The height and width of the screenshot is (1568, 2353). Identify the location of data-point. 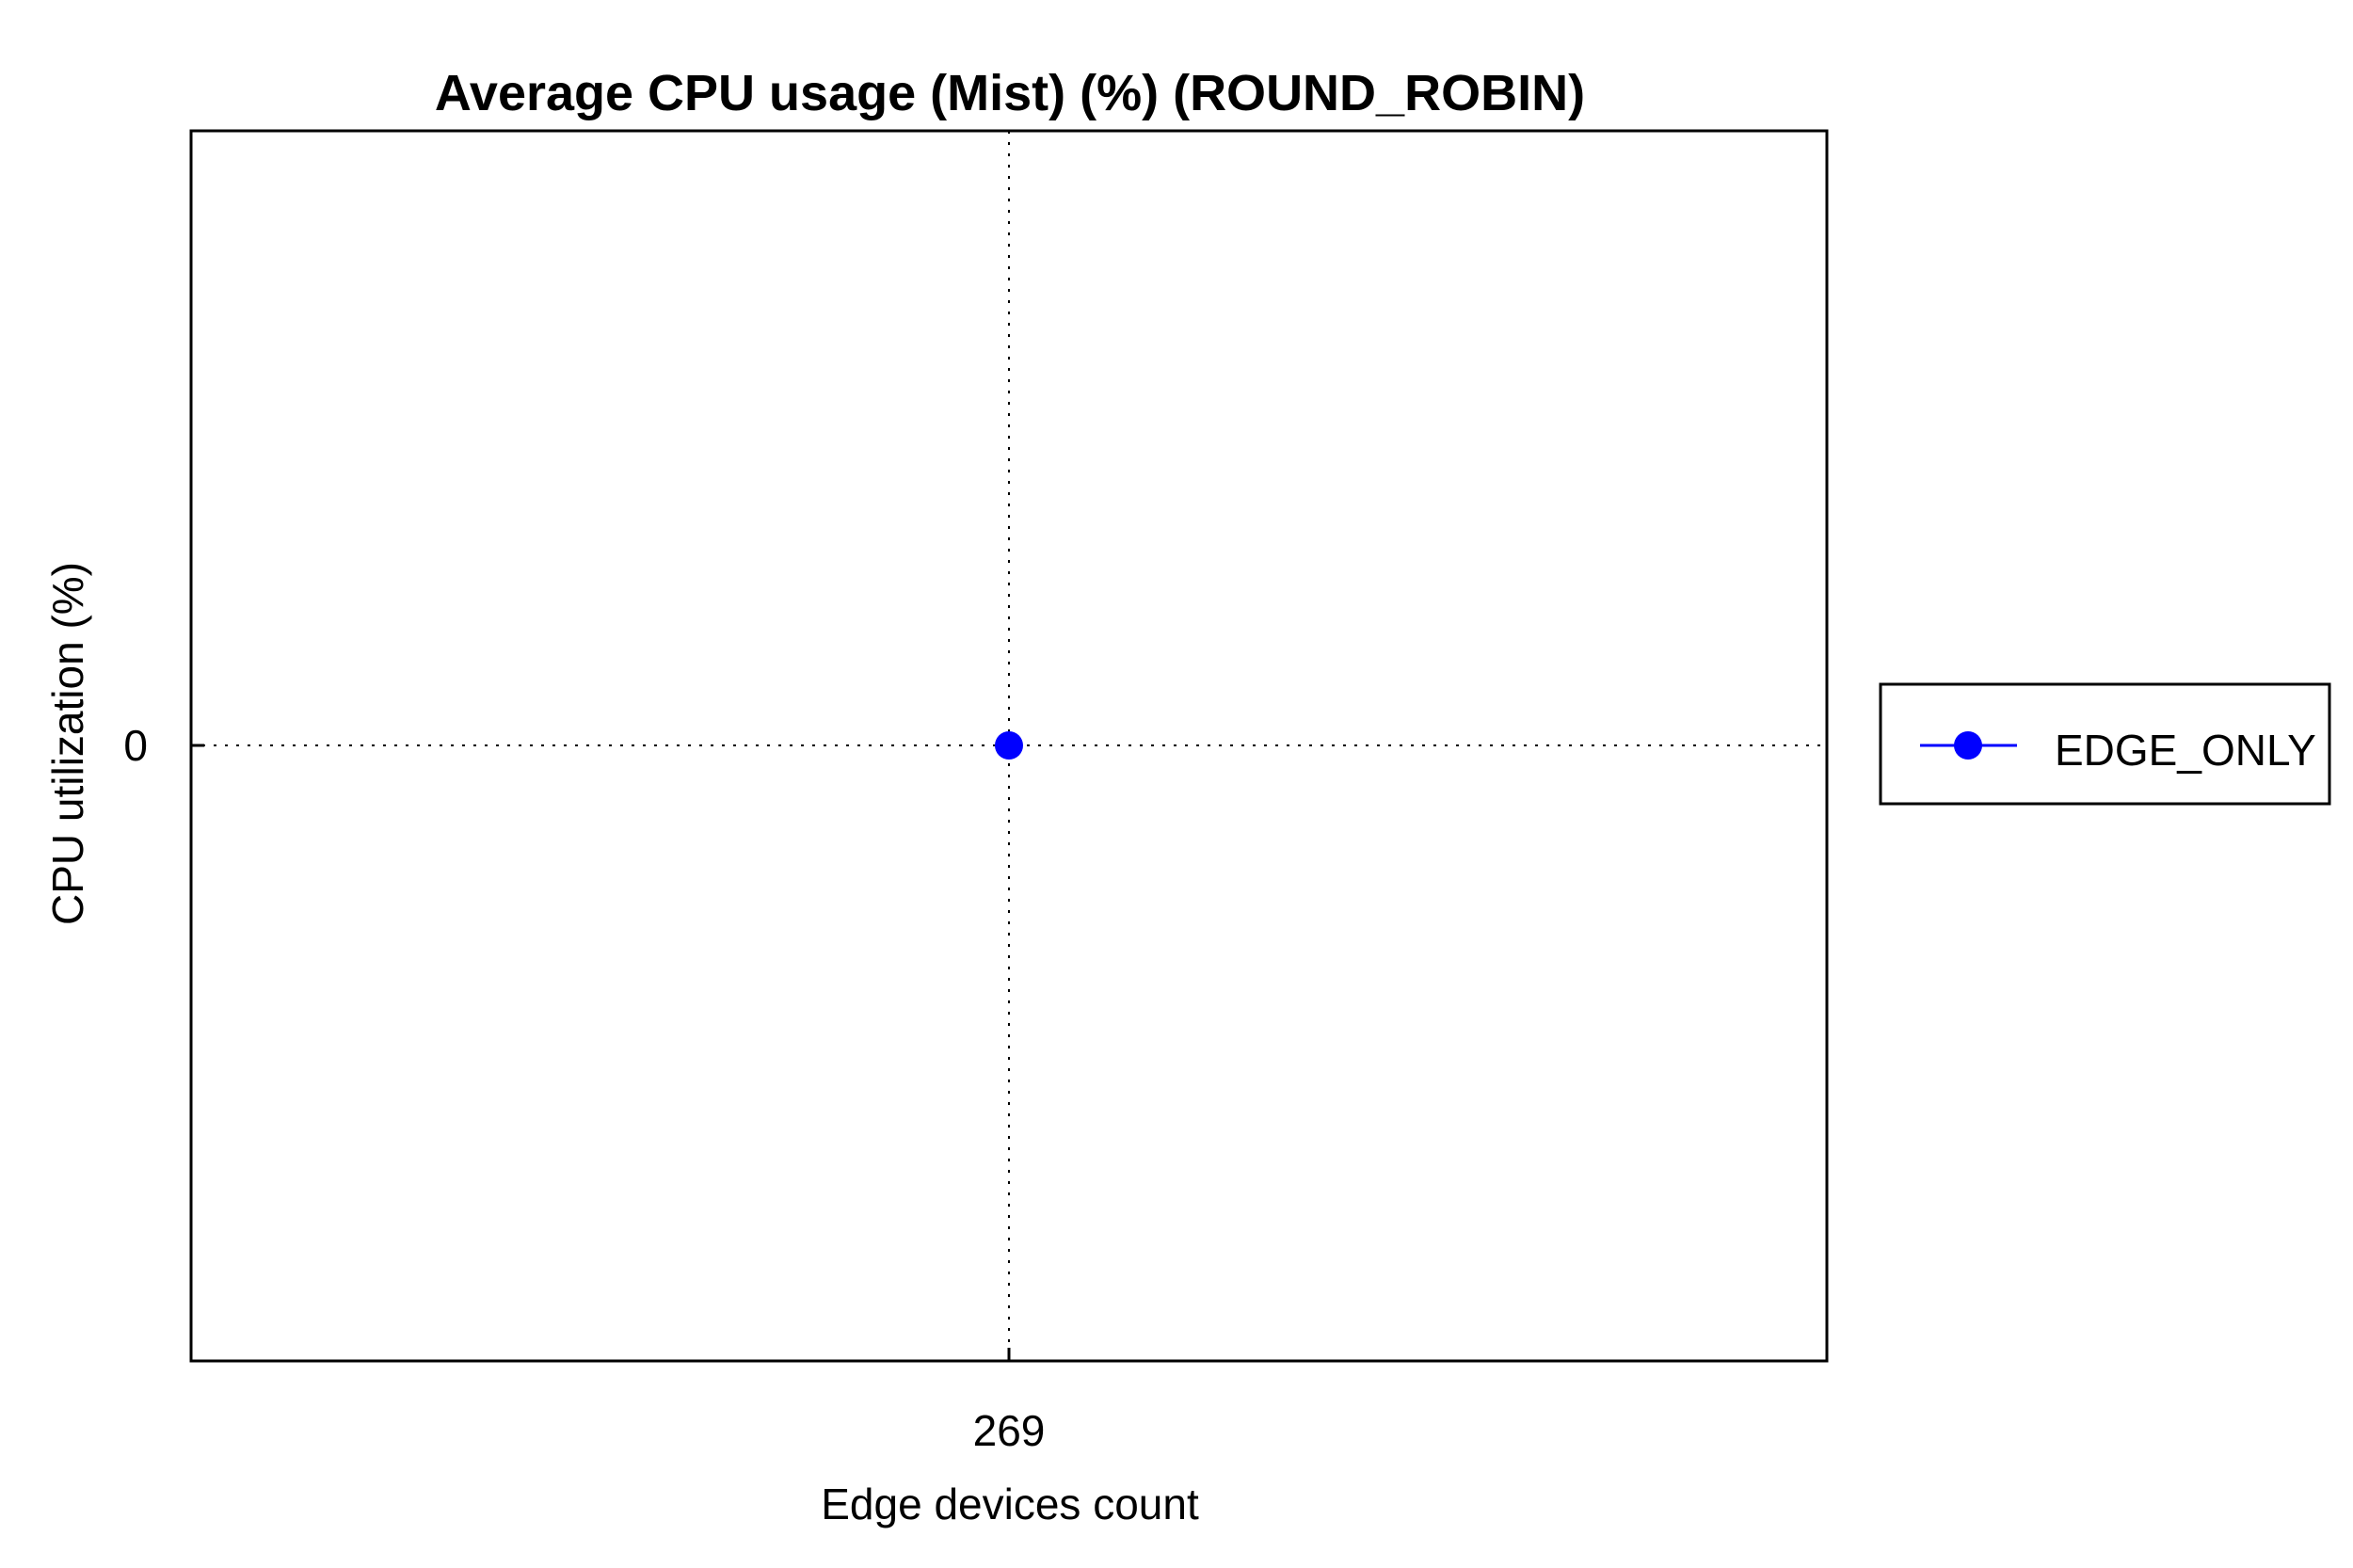
(1009, 745).